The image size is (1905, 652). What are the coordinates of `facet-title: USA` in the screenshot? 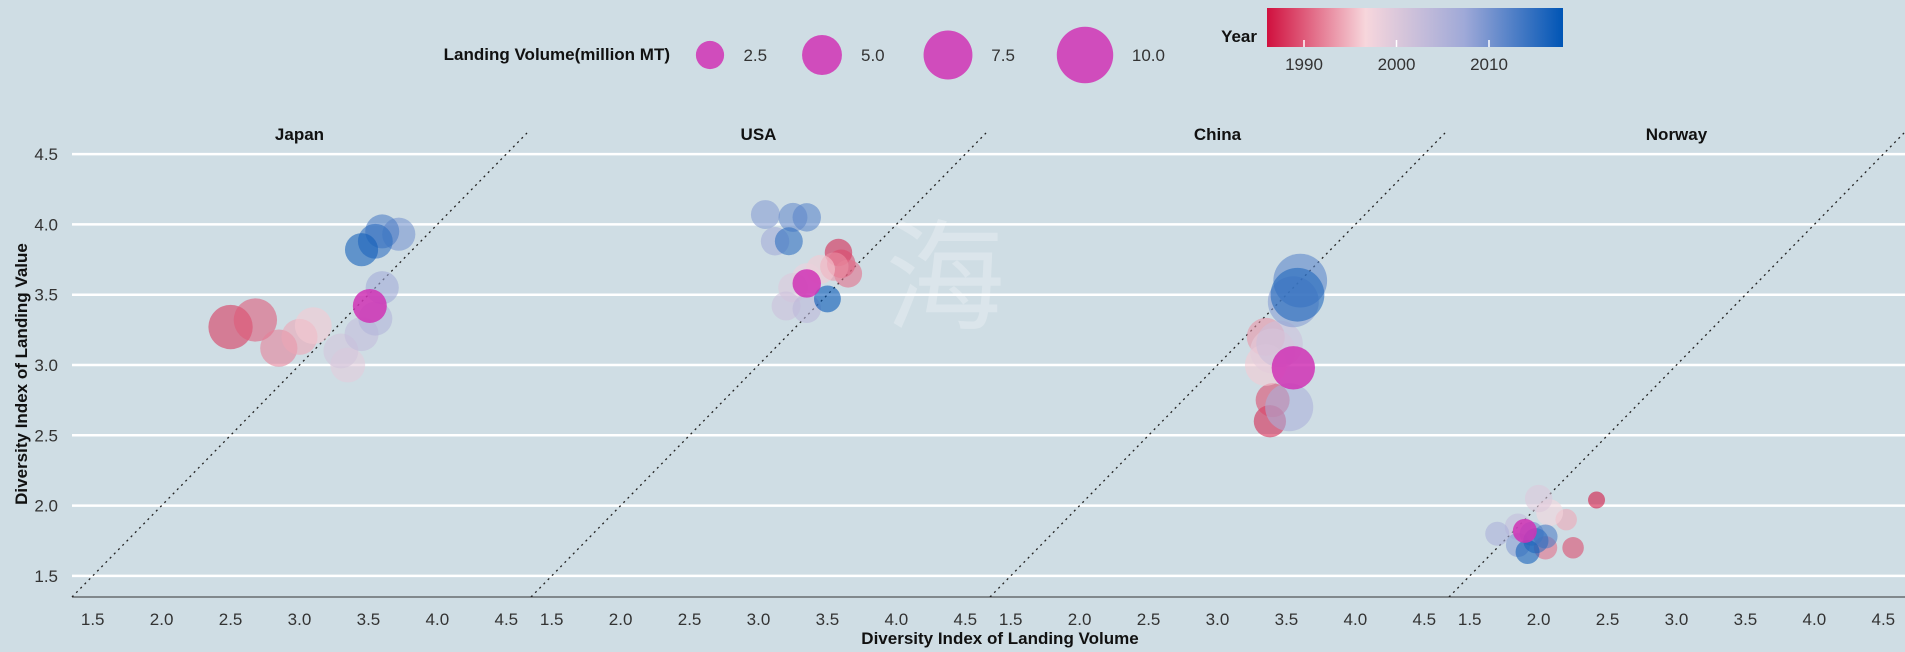 It's located at (759, 134).